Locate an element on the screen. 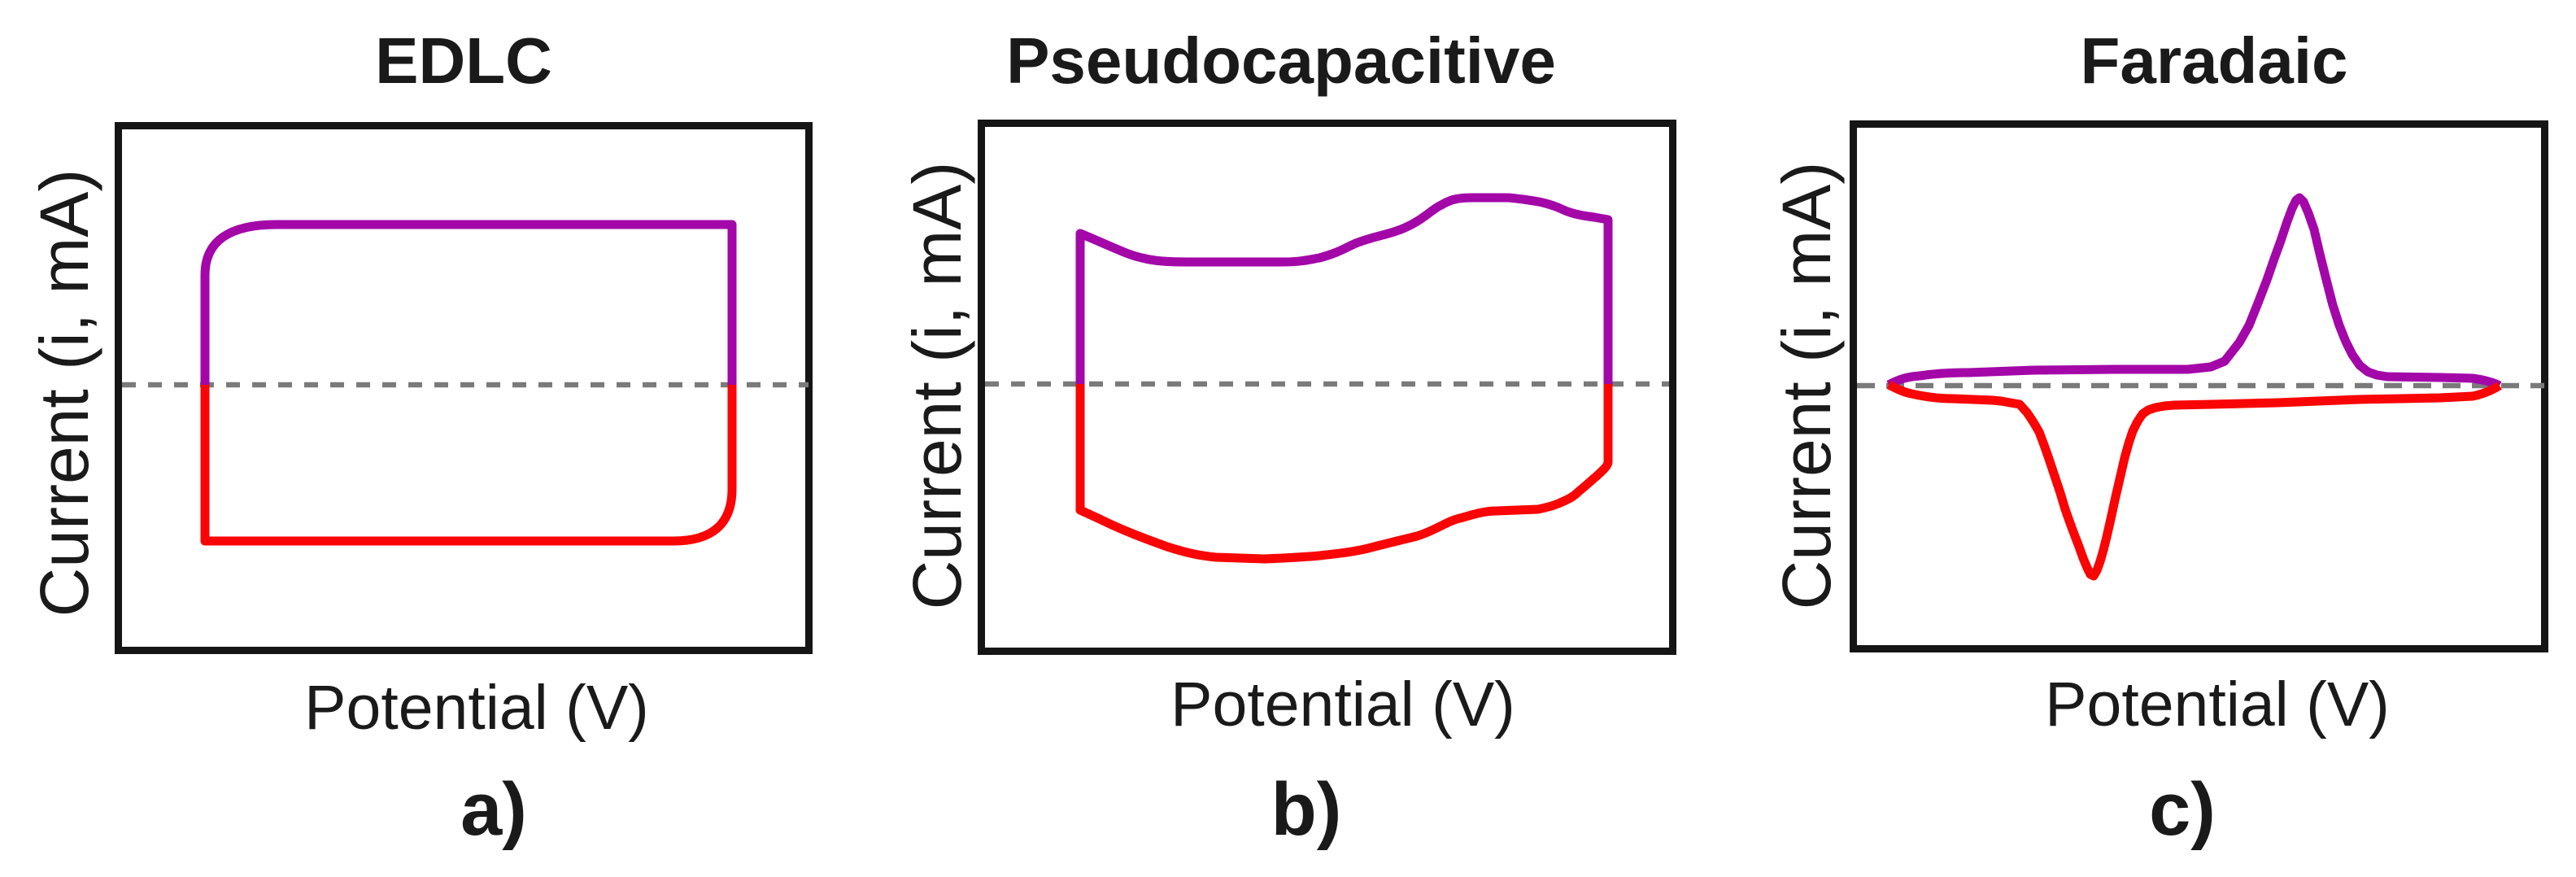 Image resolution: width=2576 pixels, height=877 pixels. svg-text: Faradaic is located at coordinates (2213, 60).